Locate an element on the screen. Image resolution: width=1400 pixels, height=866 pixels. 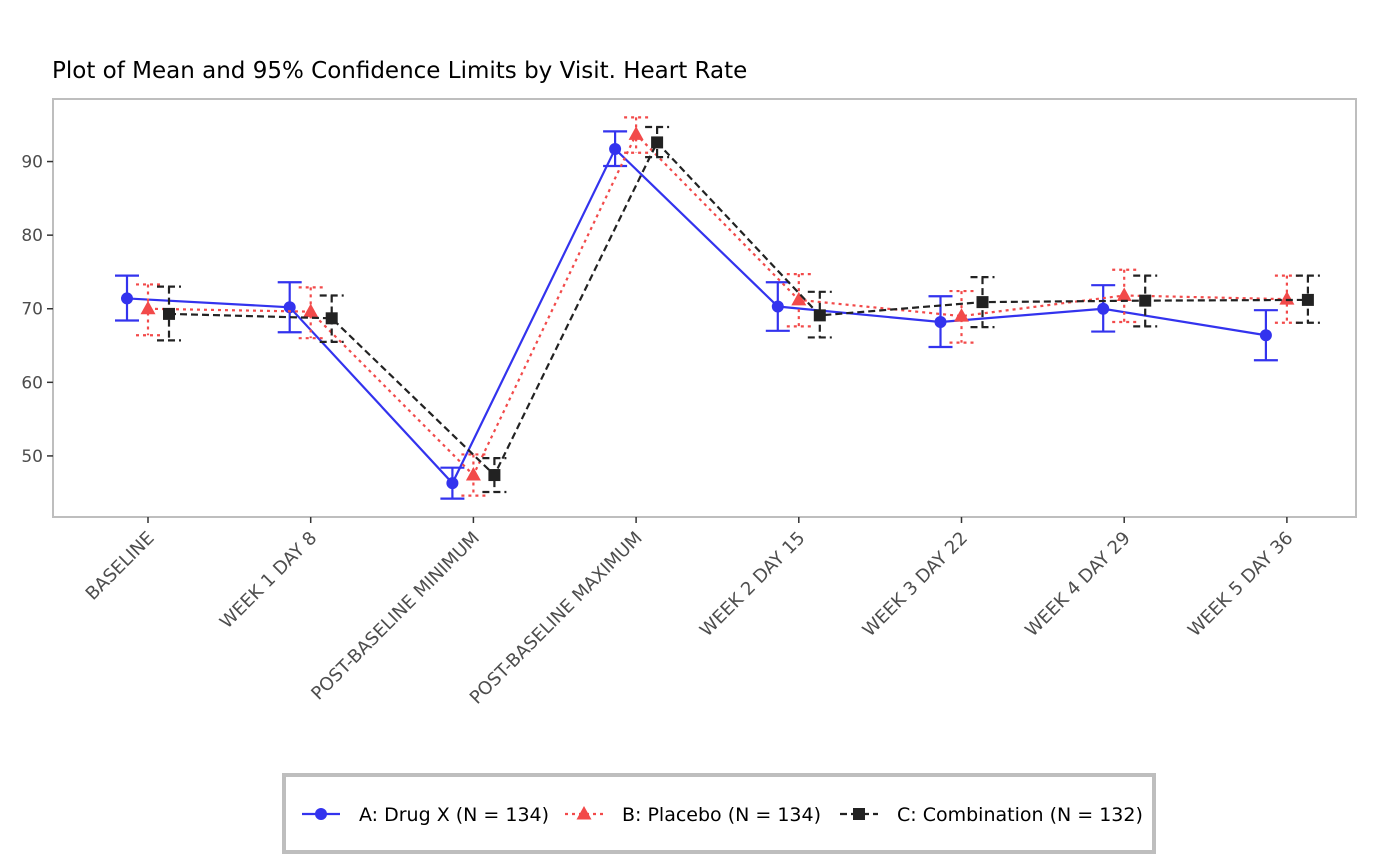
x-tick-label: WEEK 4 DAY 29 is located at coordinates (1077, 584).